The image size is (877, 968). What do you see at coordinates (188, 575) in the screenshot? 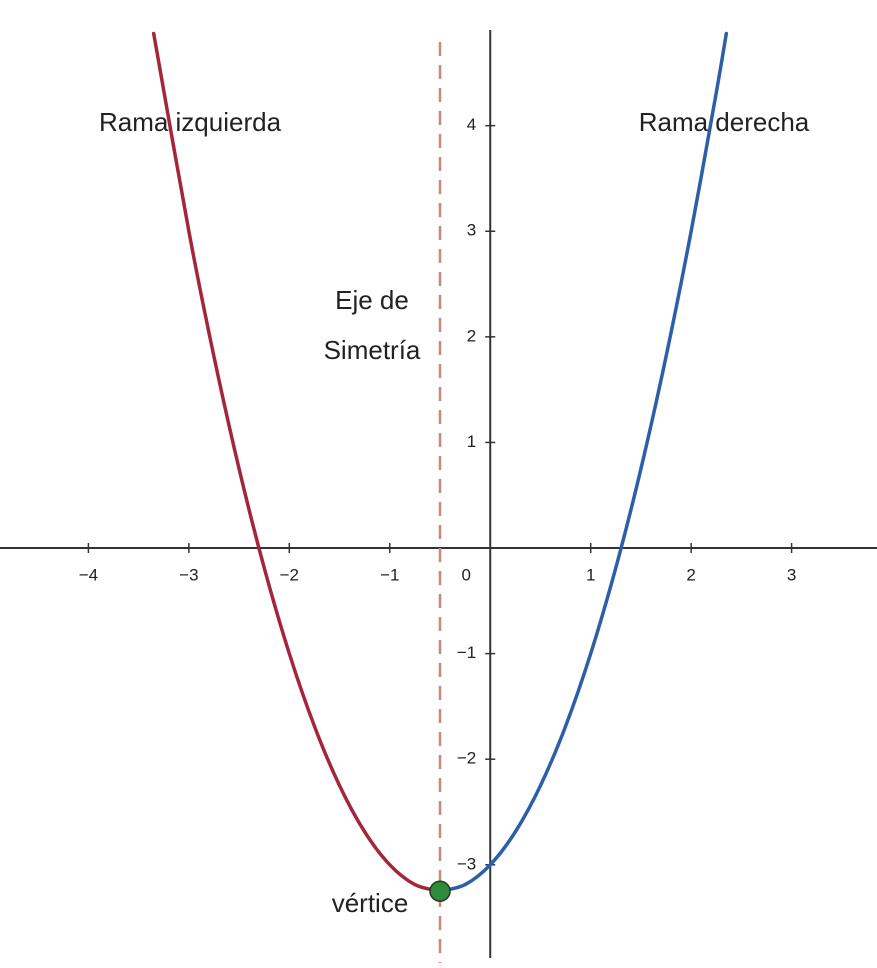
I see `x-tick-label: −3` at bounding box center [188, 575].